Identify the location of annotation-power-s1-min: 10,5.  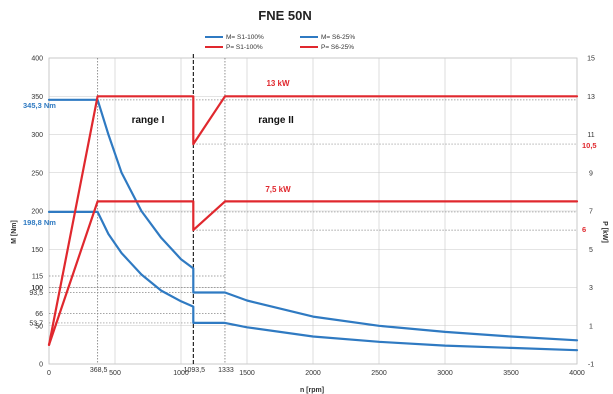
(589, 145).